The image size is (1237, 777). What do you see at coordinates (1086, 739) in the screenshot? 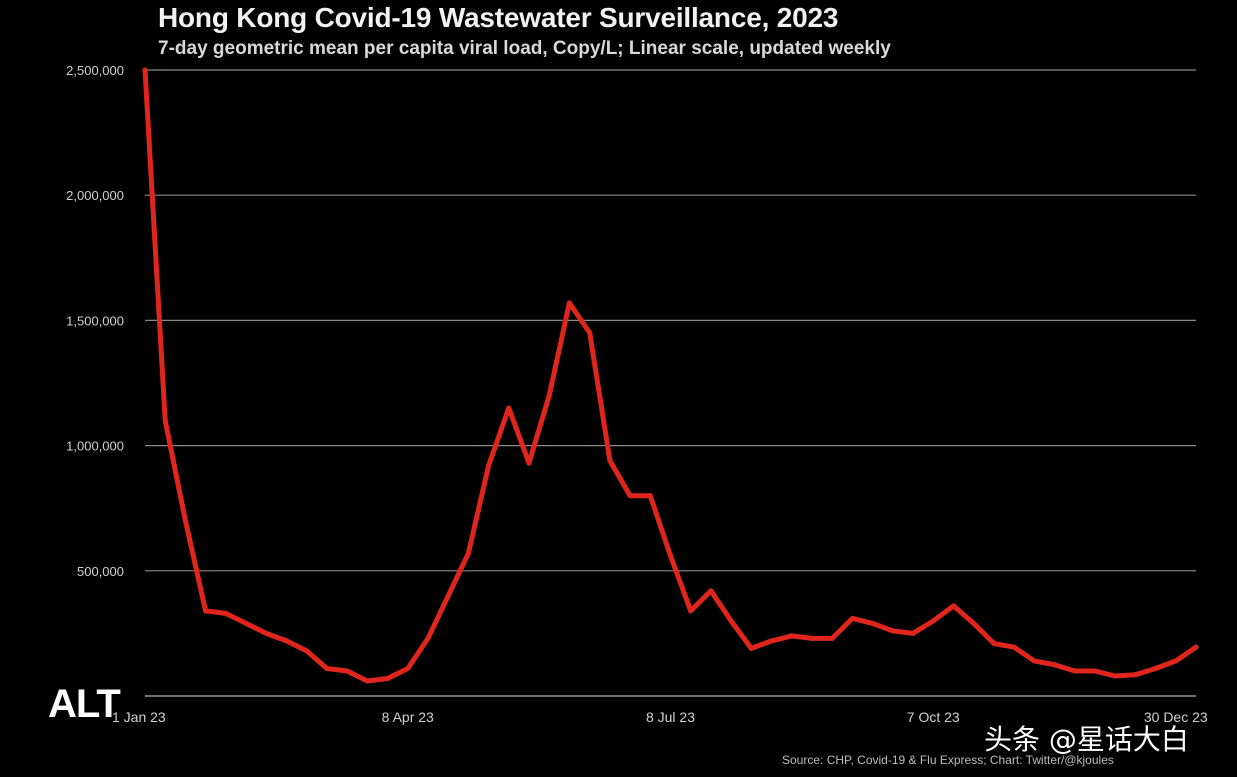
I see `watermark: 头条 @星话大白` at bounding box center [1086, 739].